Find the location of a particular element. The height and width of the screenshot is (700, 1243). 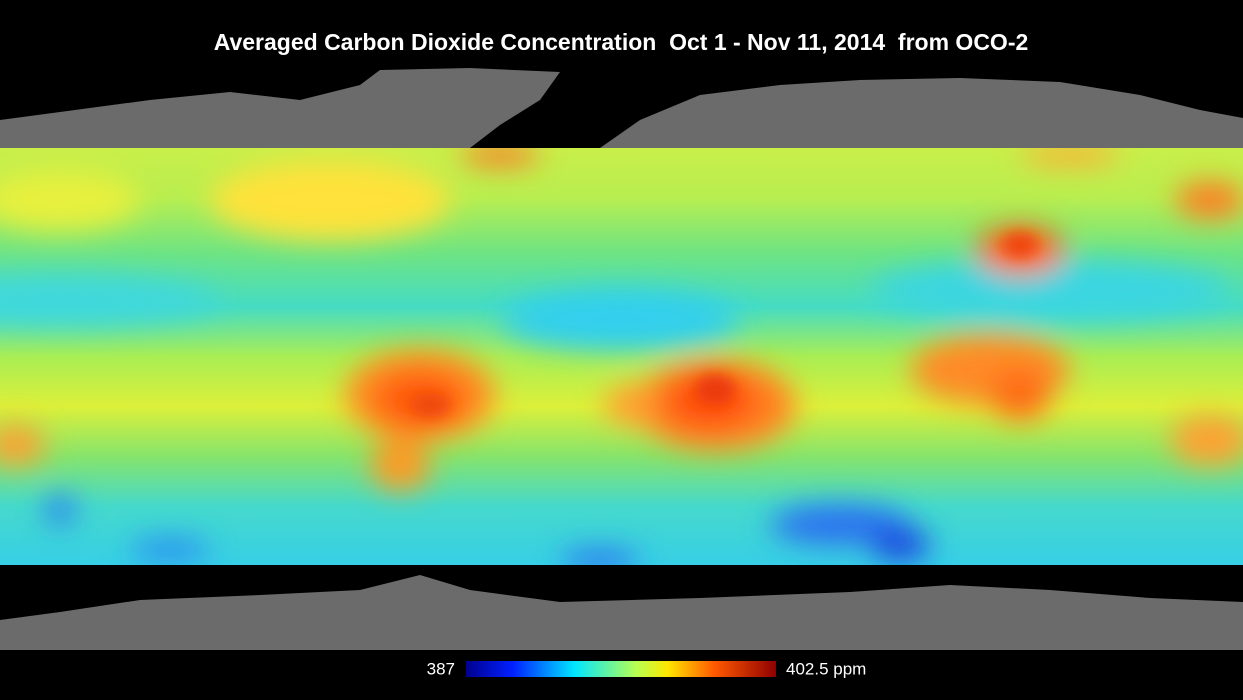

northern-land is located at coordinates (621, 108).